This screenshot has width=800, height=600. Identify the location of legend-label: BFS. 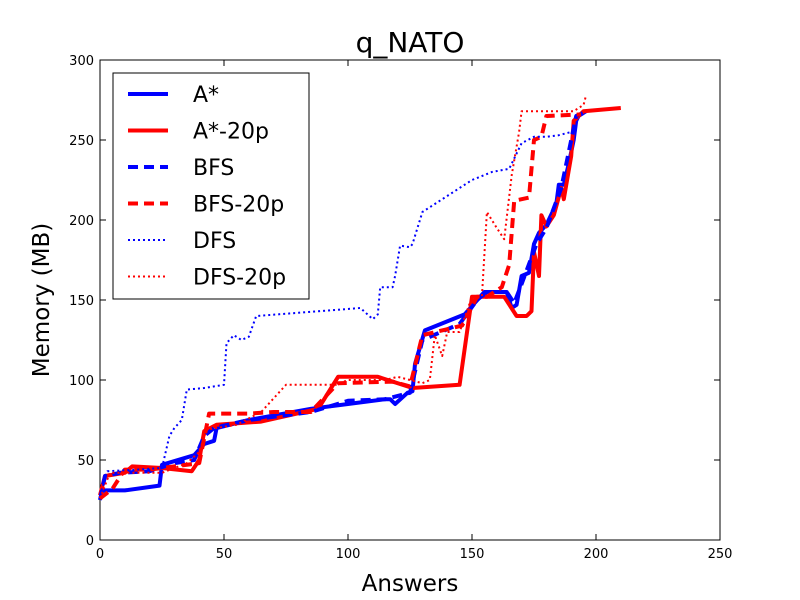
(213, 168).